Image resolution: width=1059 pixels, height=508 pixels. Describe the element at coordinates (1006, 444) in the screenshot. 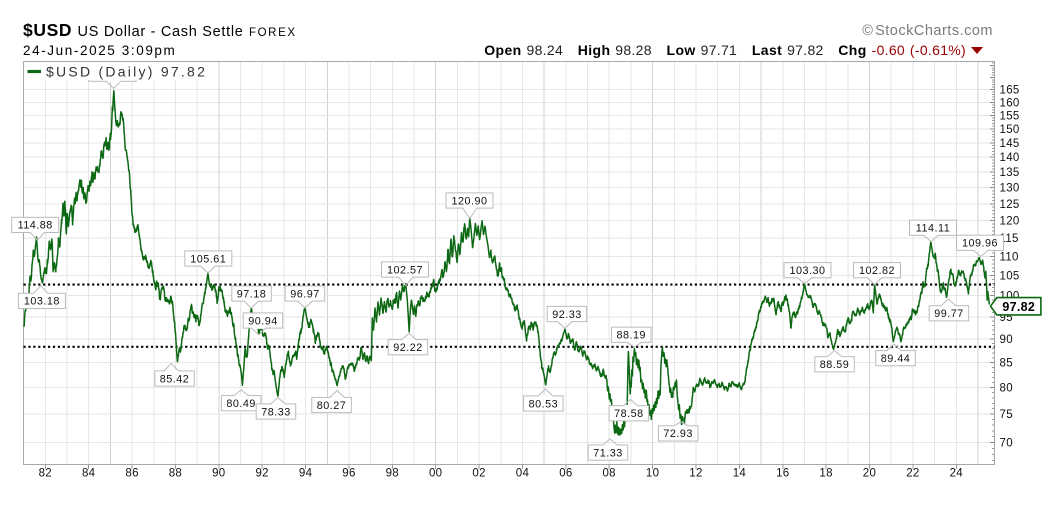

I see `svg-text: 70` at that location.